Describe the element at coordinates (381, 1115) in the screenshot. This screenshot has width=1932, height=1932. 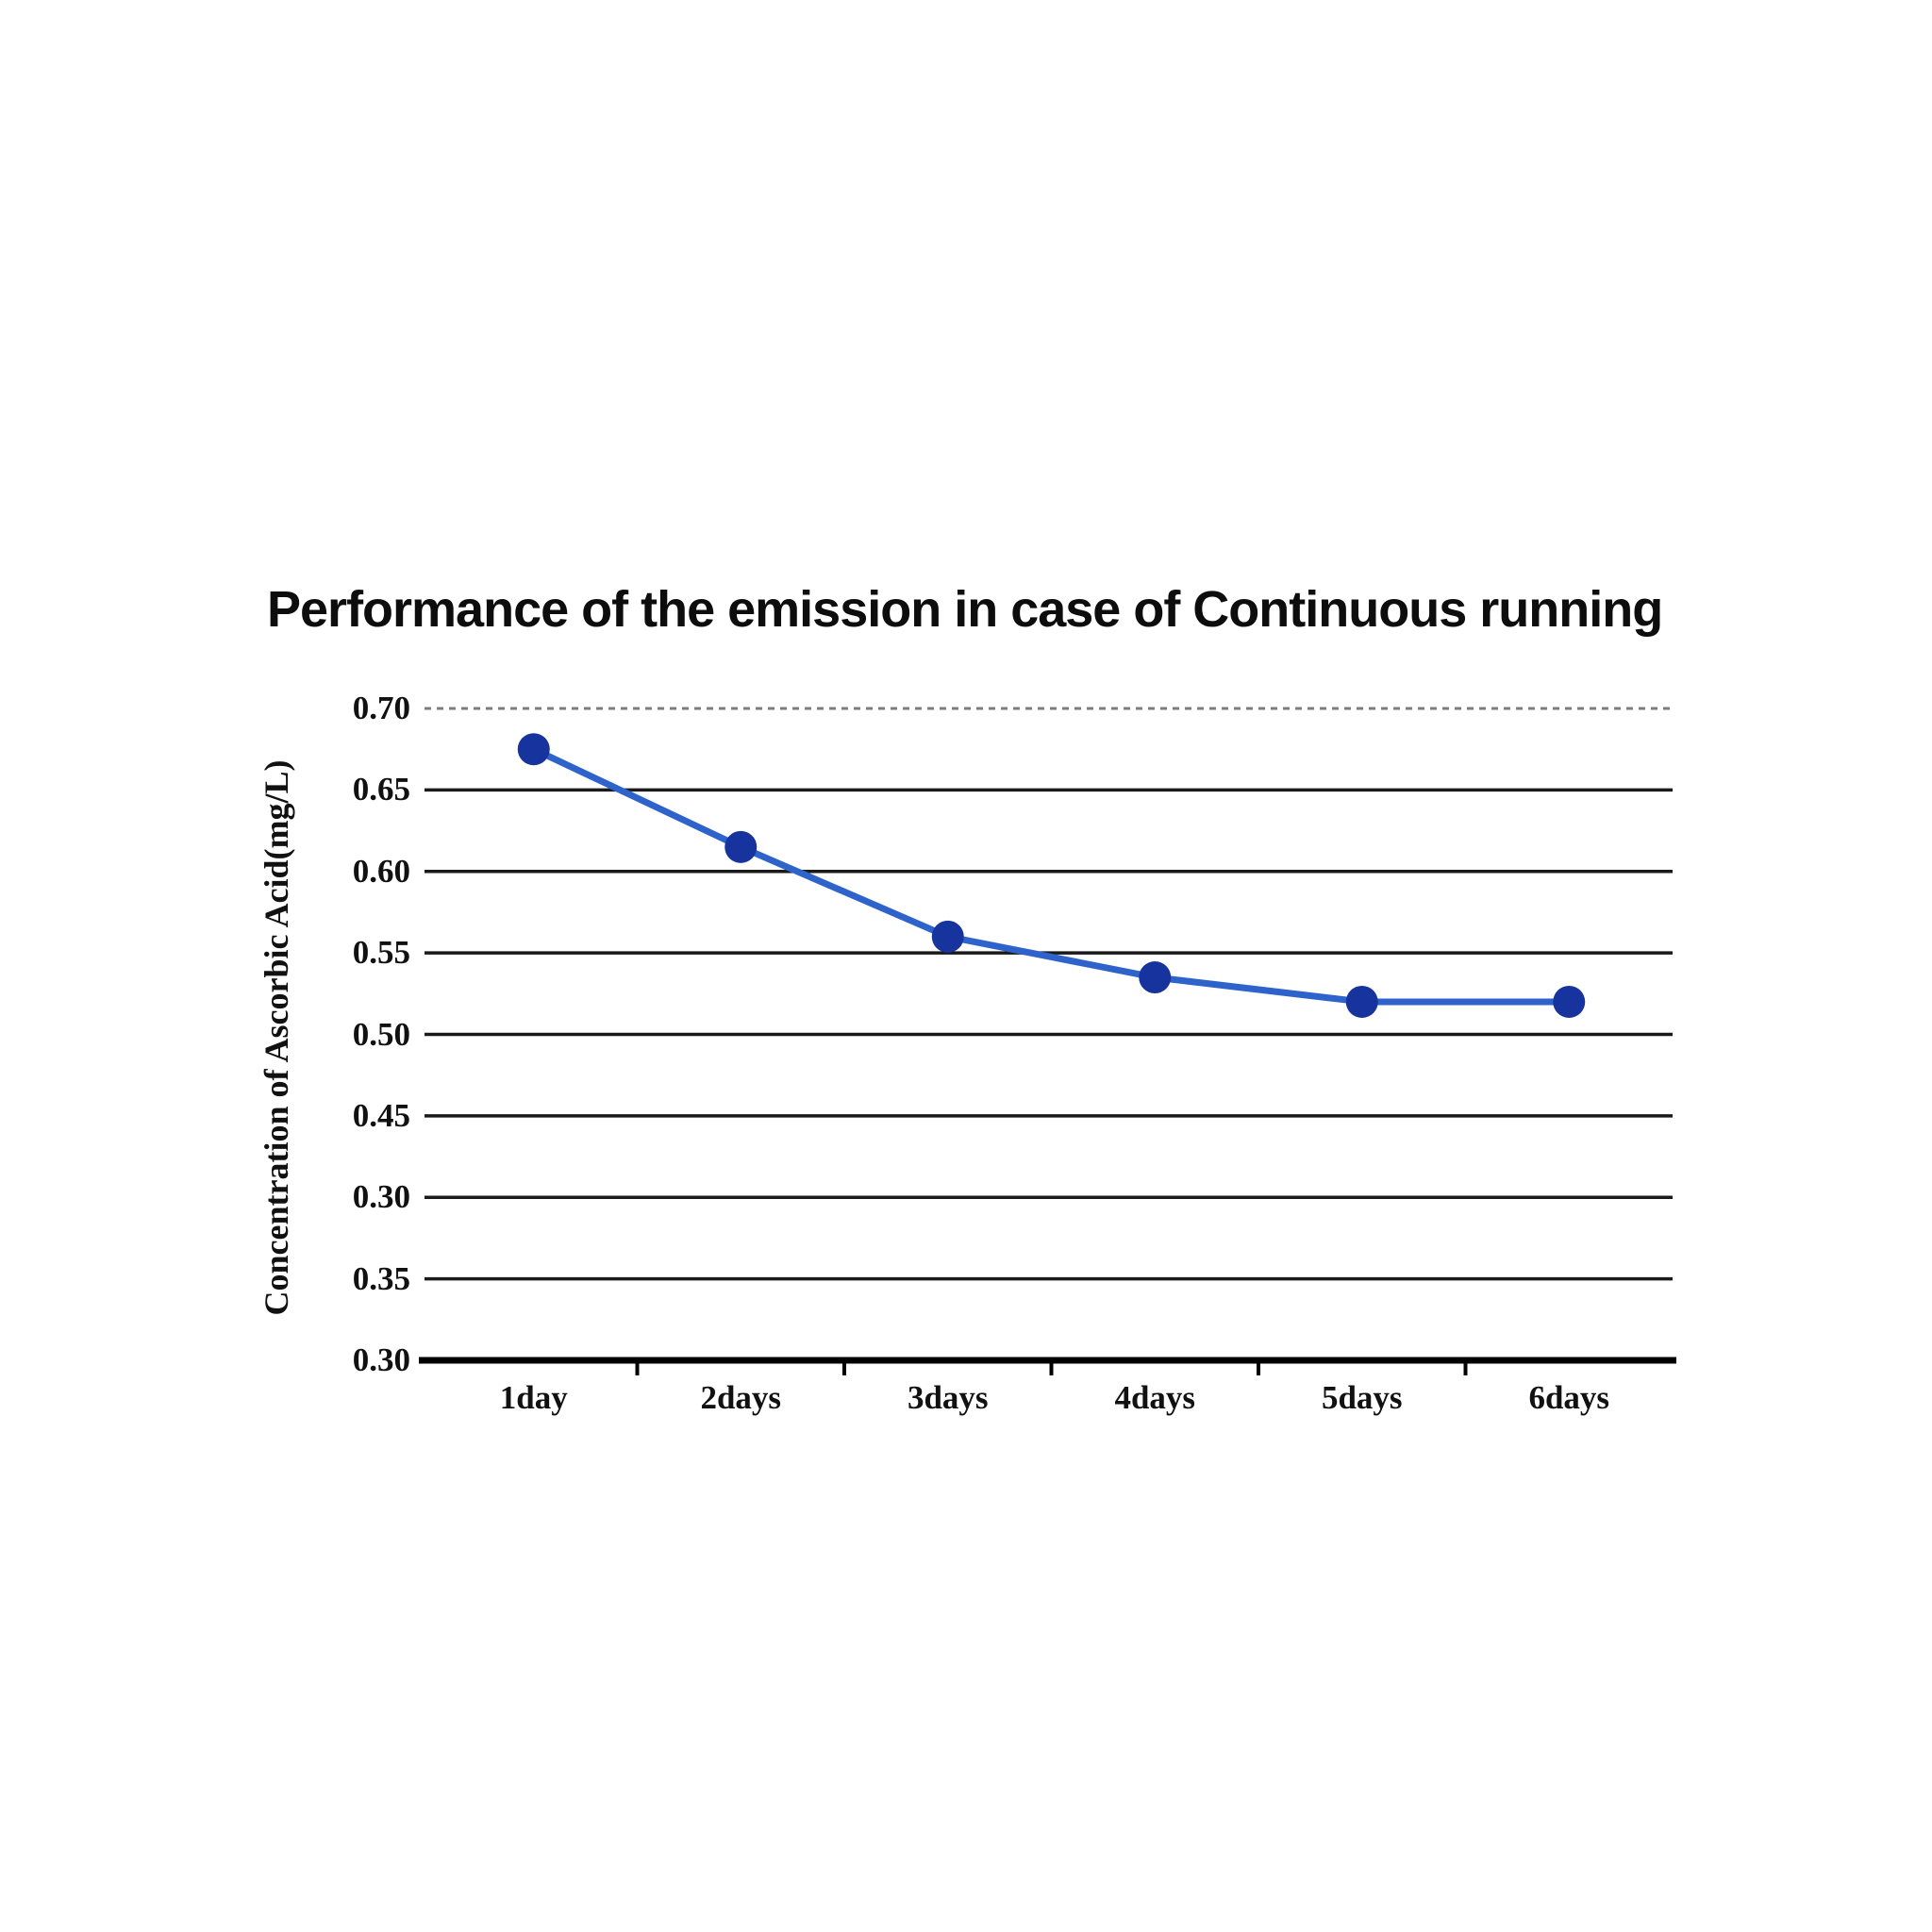
I see `y-tick-label: 0.45` at that location.